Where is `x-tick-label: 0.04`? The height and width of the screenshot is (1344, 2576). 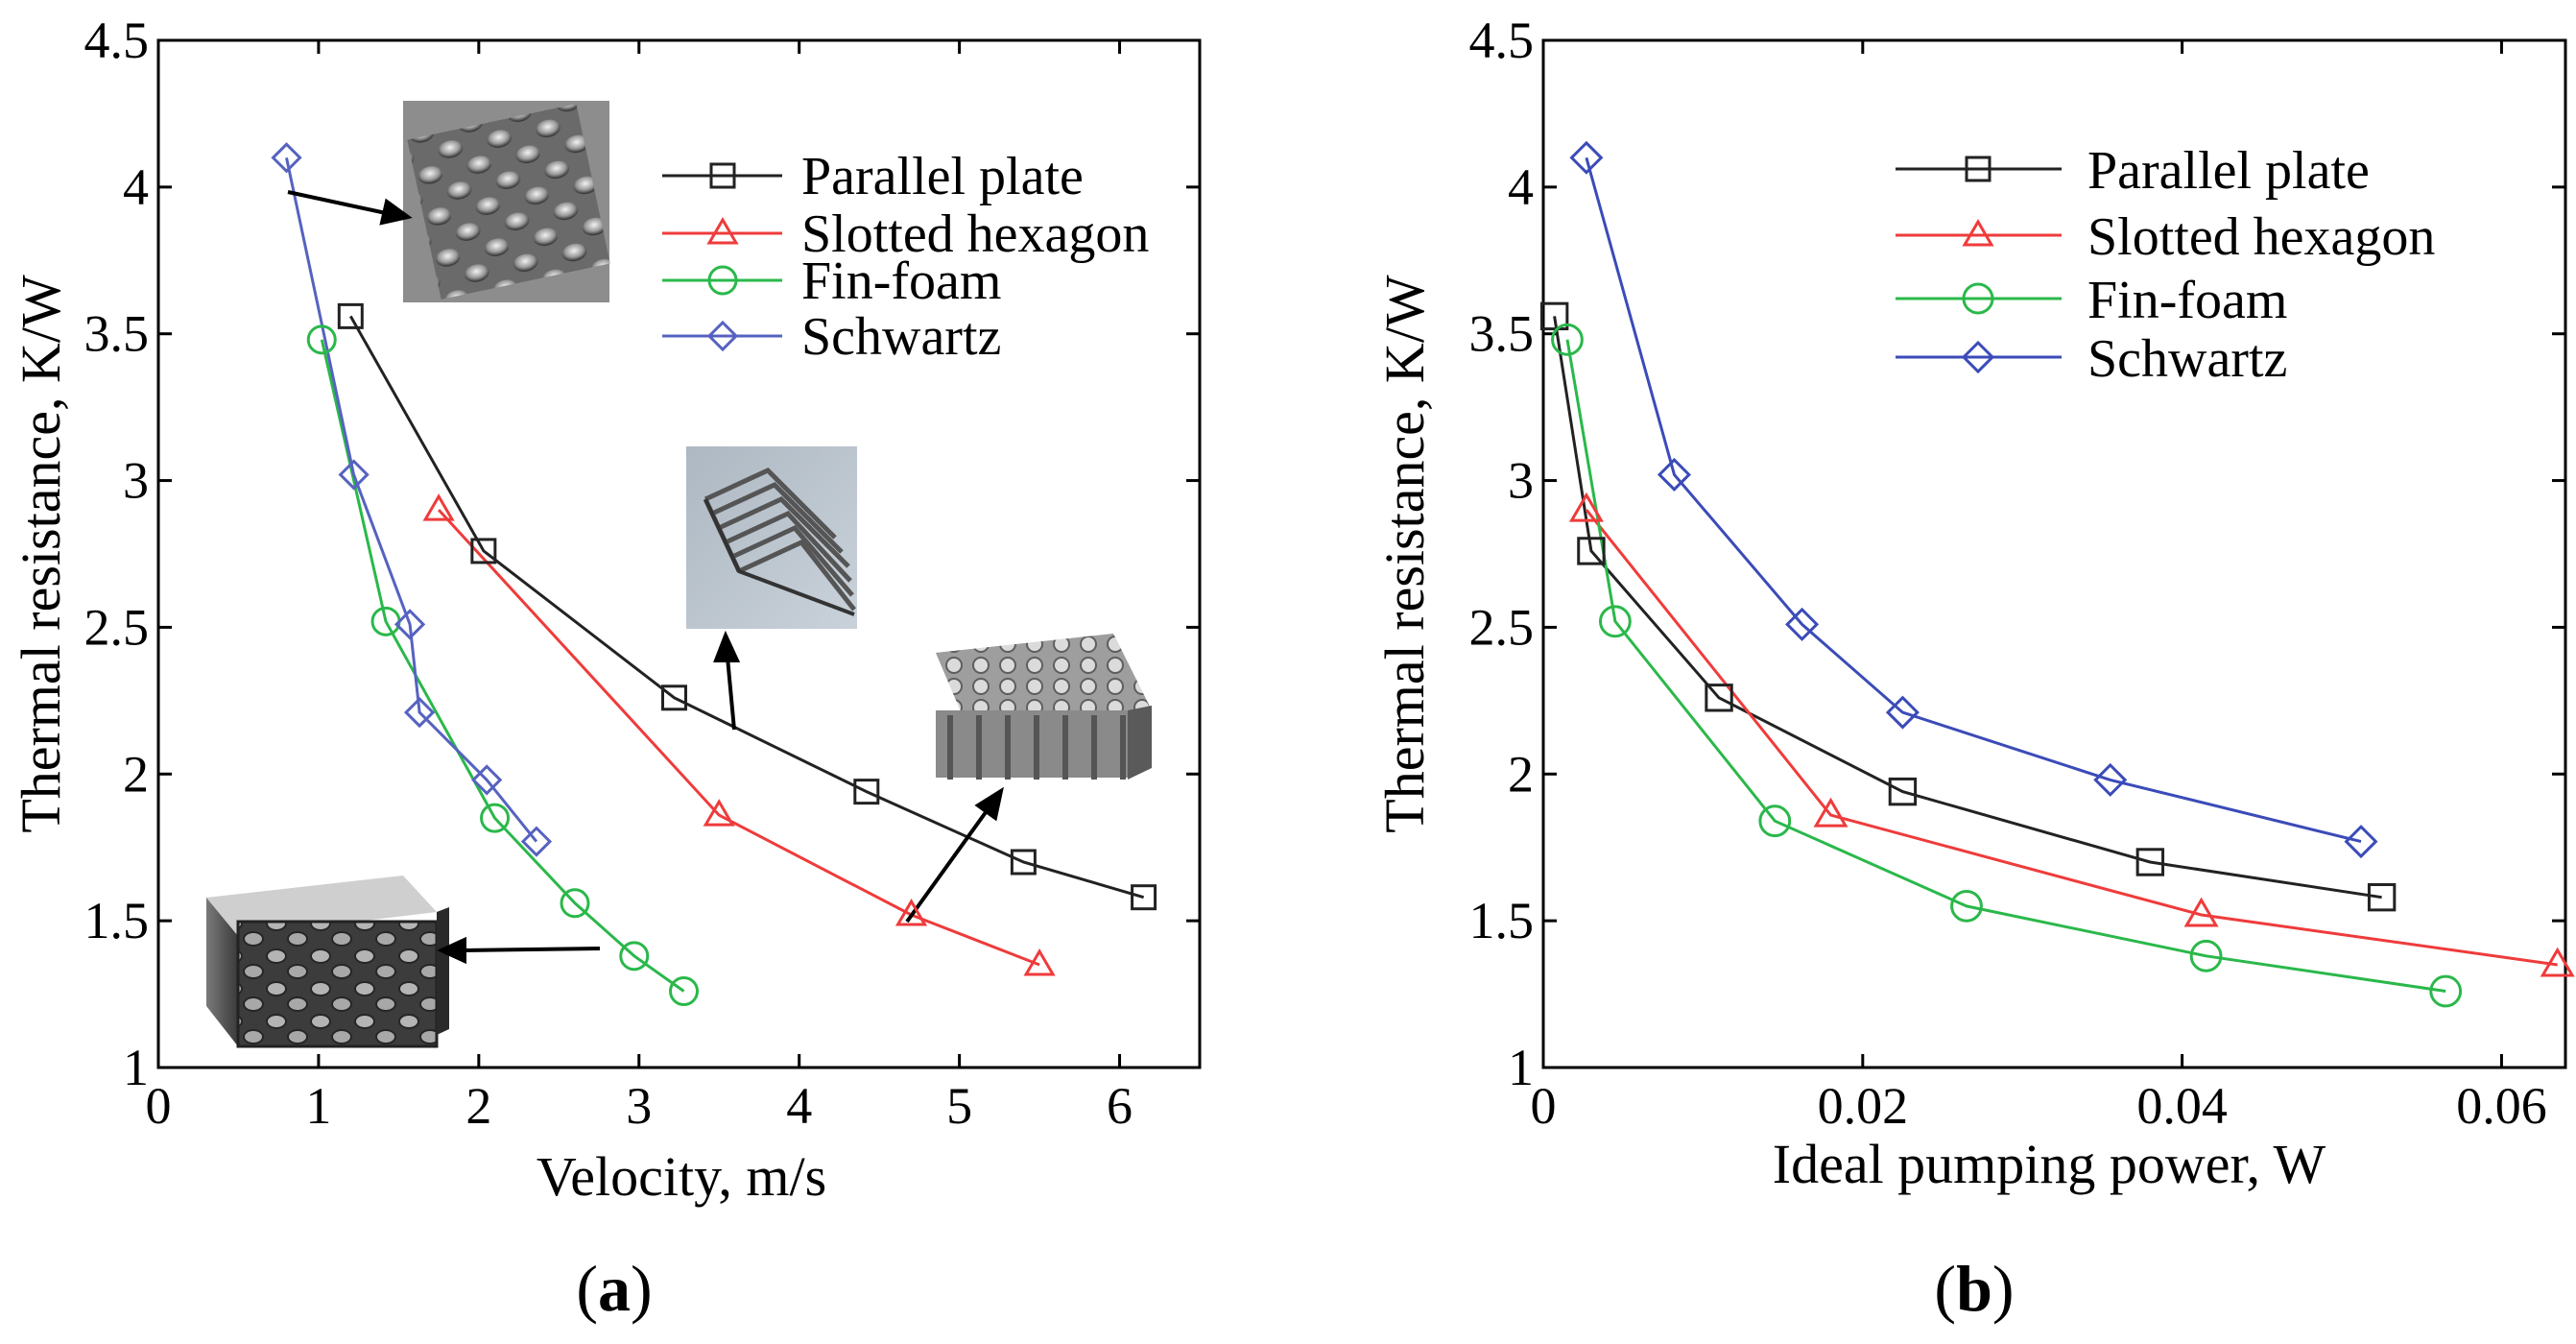
x-tick-label: 0.04 is located at coordinates (2182, 1106).